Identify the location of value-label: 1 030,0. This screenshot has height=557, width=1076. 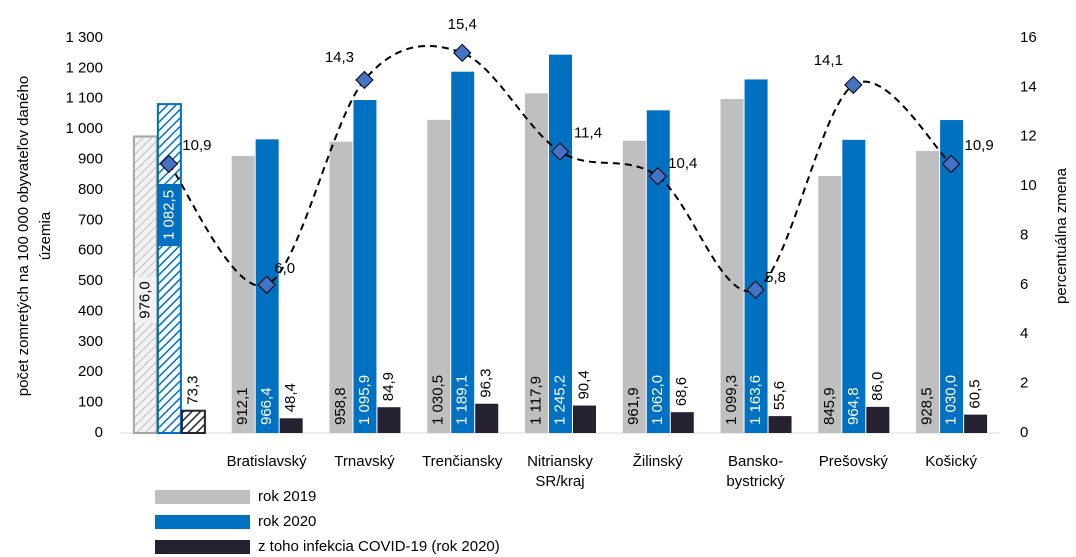
(951, 400).